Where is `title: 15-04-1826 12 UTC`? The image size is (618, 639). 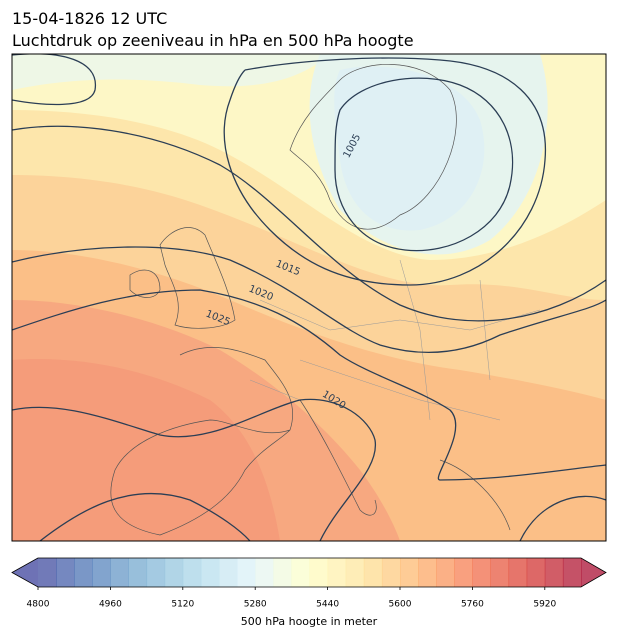 title: 15-04-1826 12 UTC is located at coordinates (89, 18).